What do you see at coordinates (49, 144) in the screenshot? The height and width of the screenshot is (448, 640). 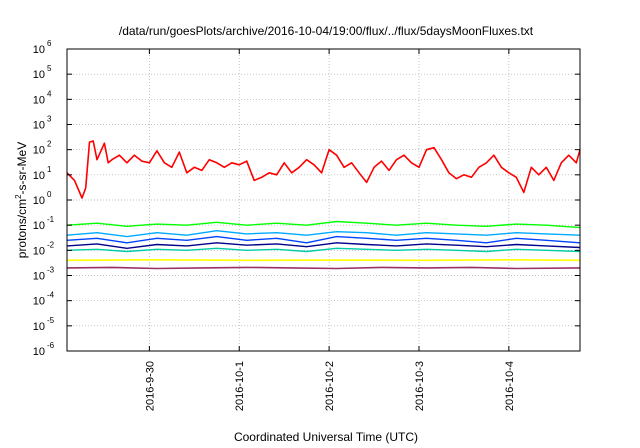 I see `y-tick-exponent: 2` at bounding box center [49, 144].